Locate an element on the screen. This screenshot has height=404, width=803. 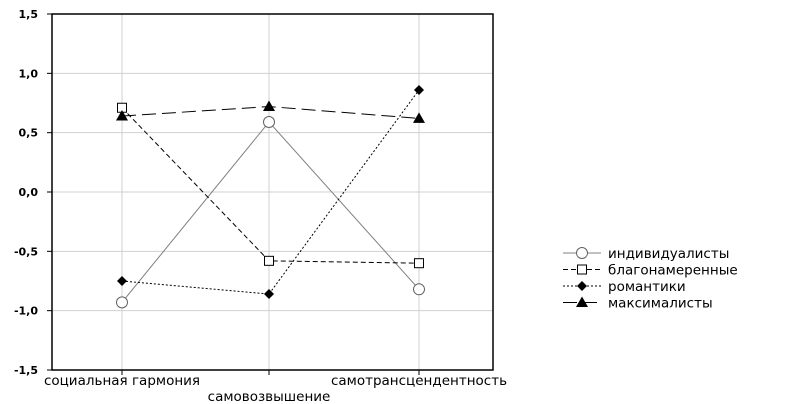
y-tick-label: -1,5 is located at coordinates (26, 370).